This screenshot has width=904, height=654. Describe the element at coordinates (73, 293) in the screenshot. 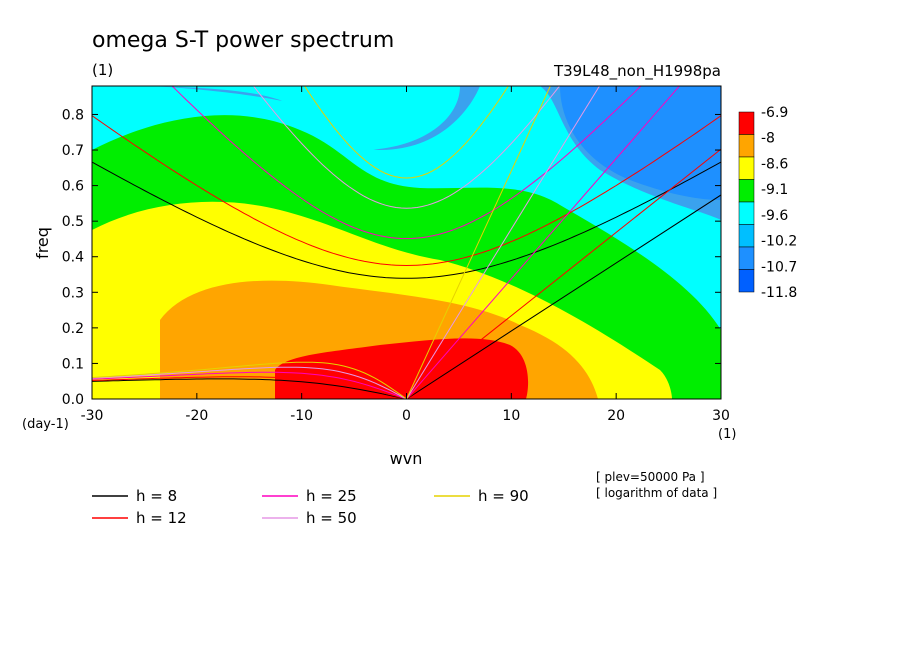

I see `y-tick-label: 0.3` at that location.